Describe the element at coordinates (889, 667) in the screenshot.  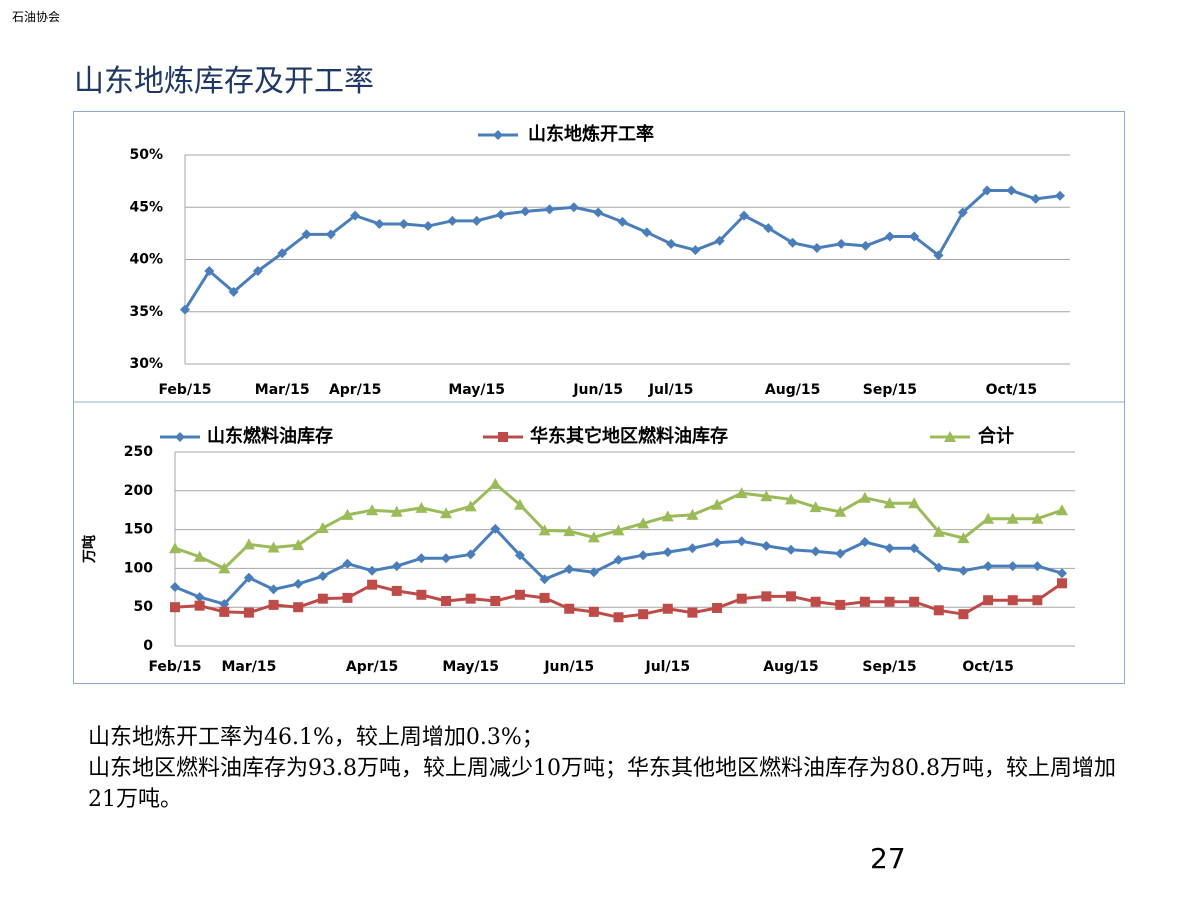
I see `x-tick-label: Sep/15` at that location.